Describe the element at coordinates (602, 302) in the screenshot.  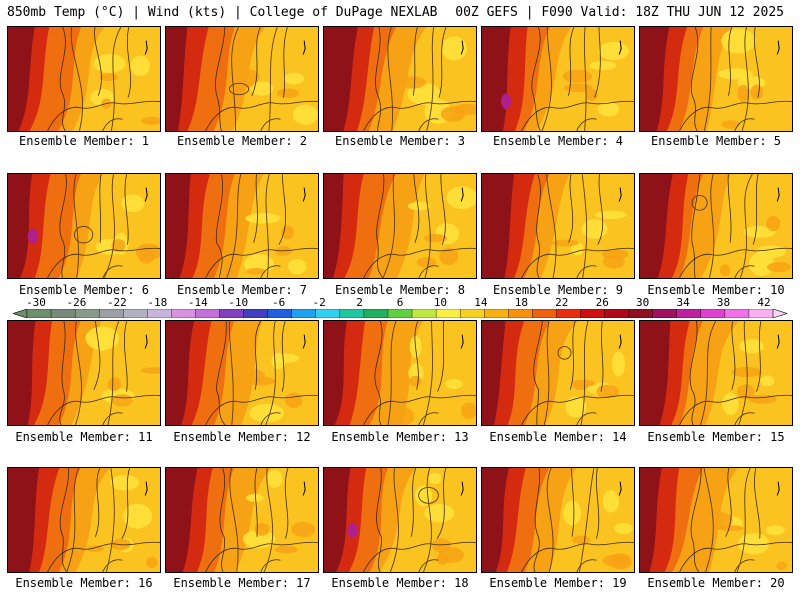
I see `colorbar-tick-label: 26` at that location.